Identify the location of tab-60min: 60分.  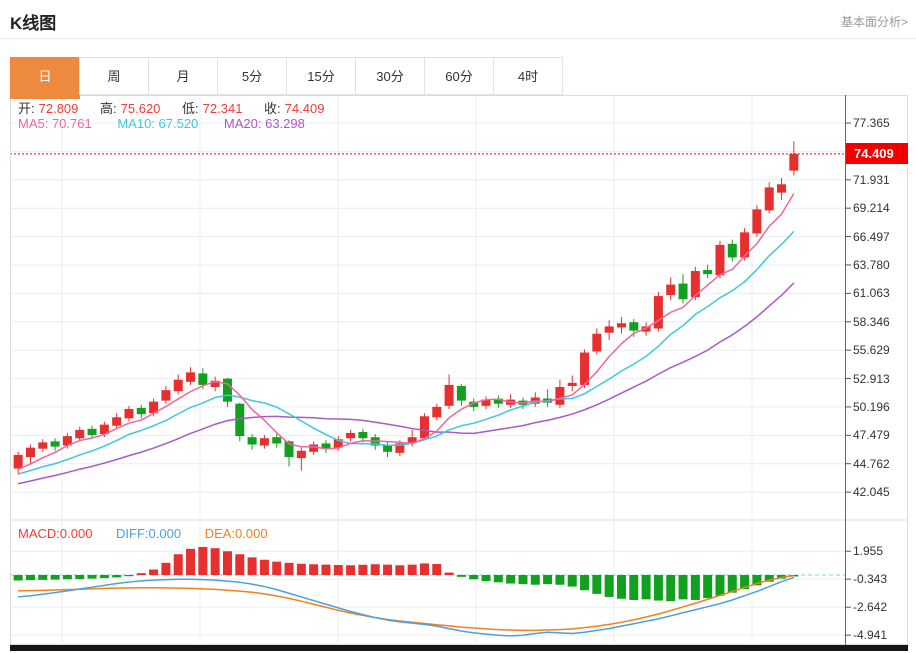
(459, 76).